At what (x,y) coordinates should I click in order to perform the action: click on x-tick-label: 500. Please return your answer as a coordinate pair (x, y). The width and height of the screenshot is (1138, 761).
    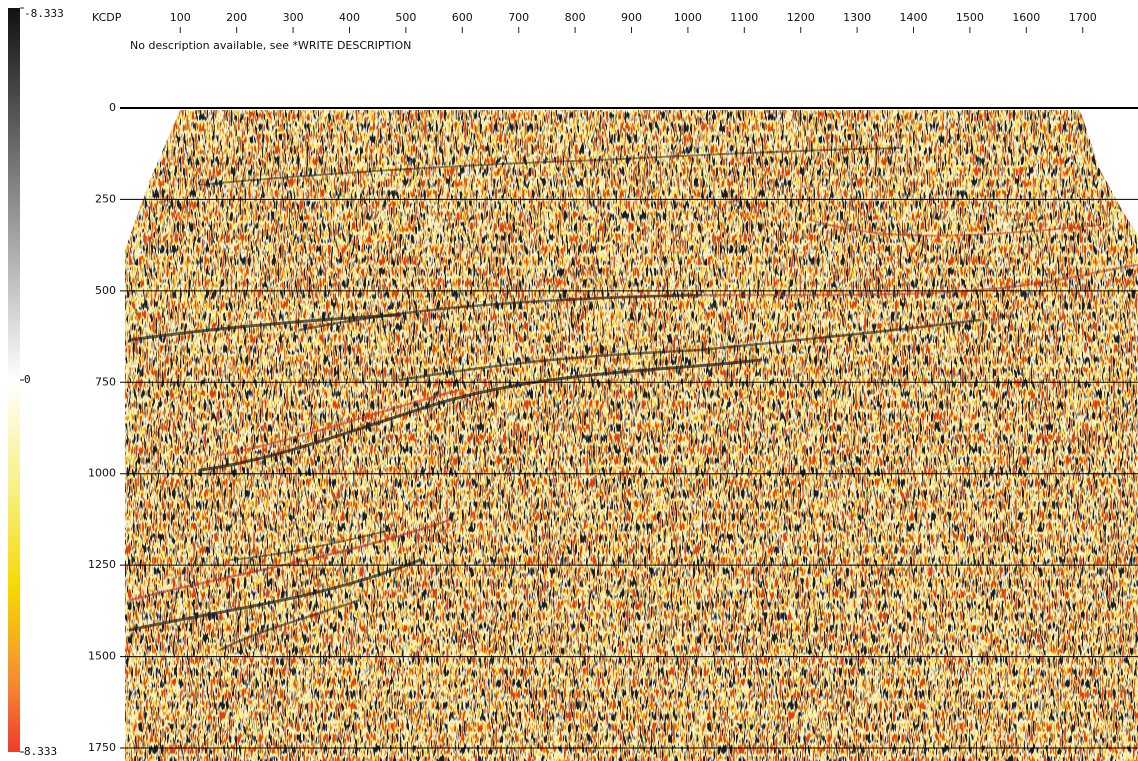
    Looking at the image, I should click on (405, 17).